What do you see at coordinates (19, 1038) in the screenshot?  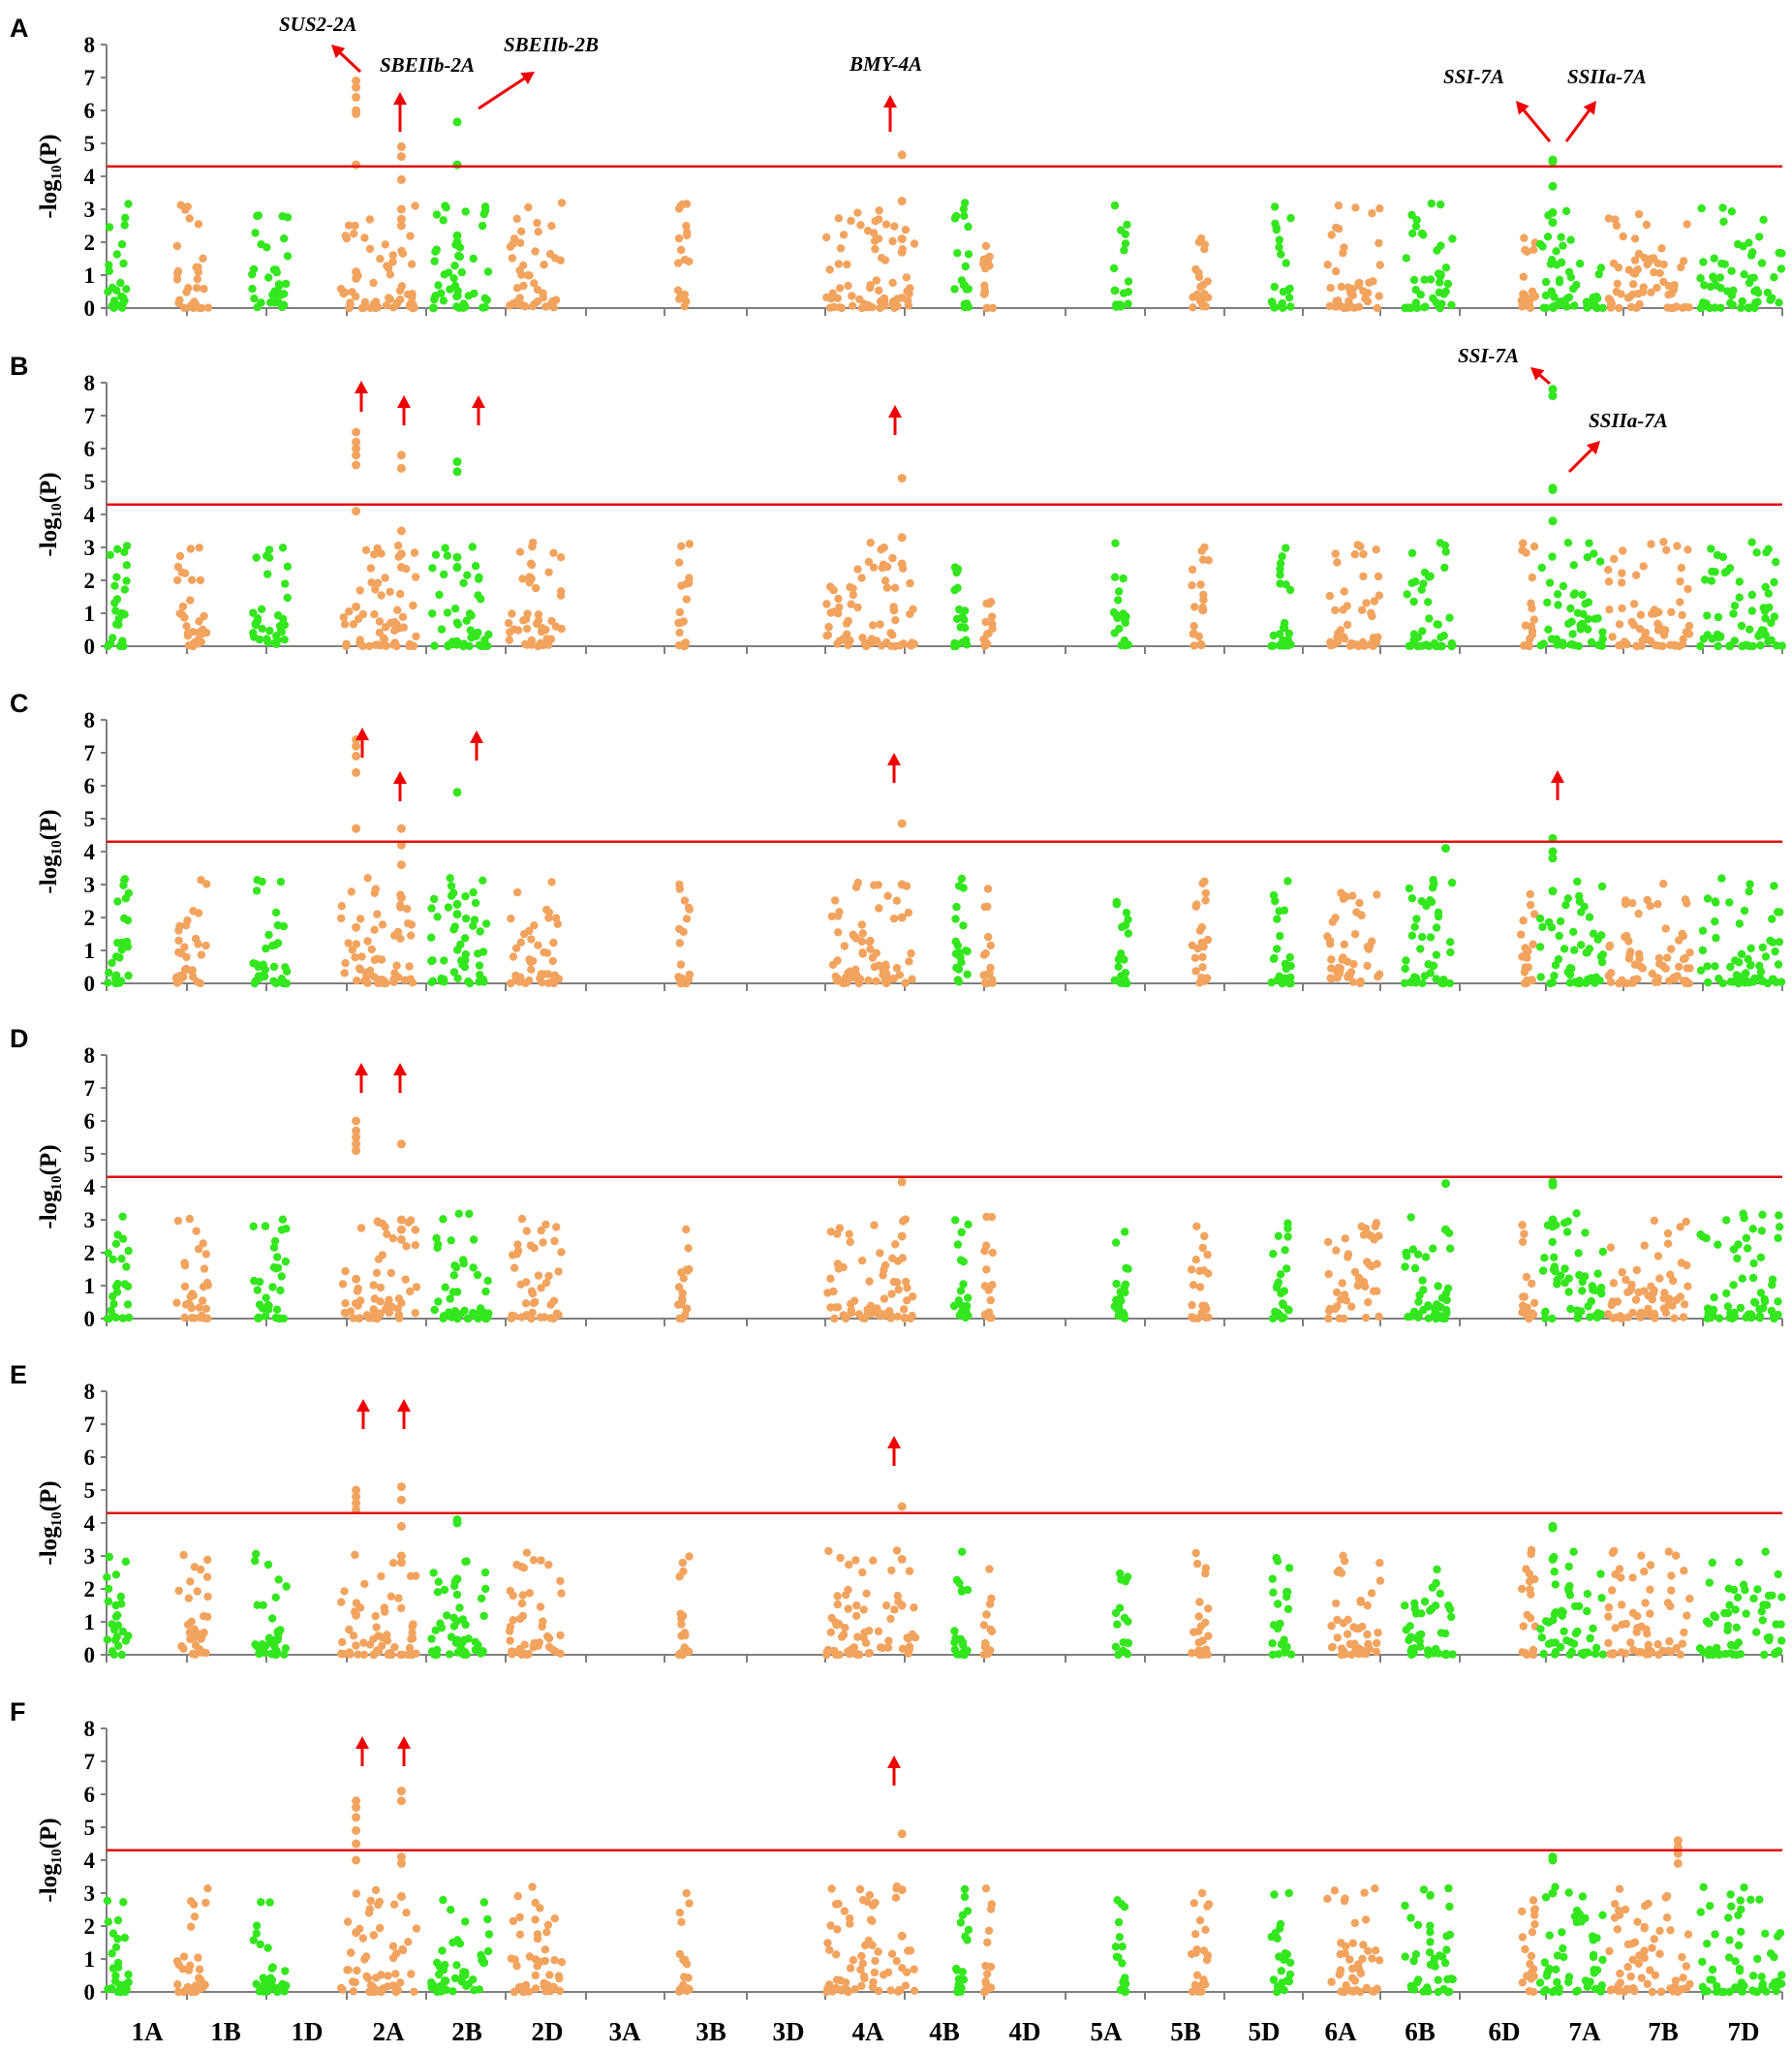 I see `panel-label: D` at bounding box center [19, 1038].